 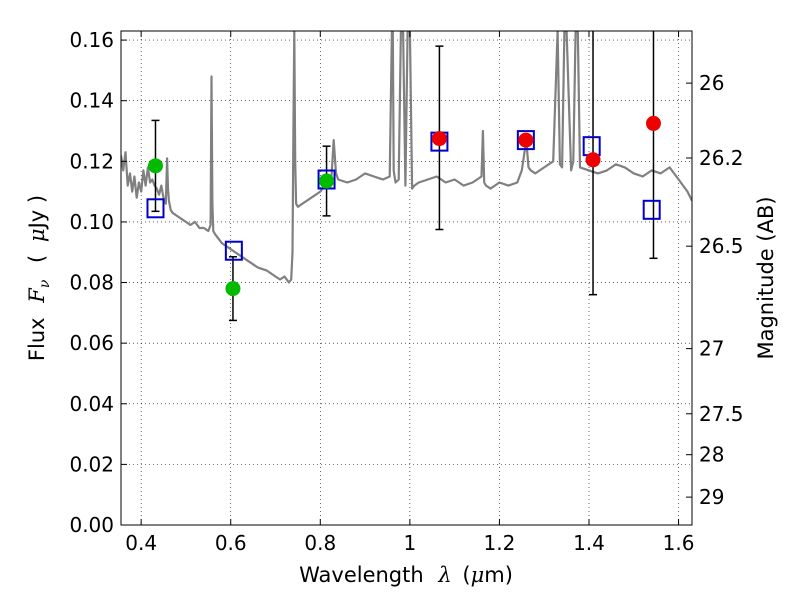 What do you see at coordinates (91, 525) in the screenshot?
I see `y-tick-label: 0.00` at bounding box center [91, 525].